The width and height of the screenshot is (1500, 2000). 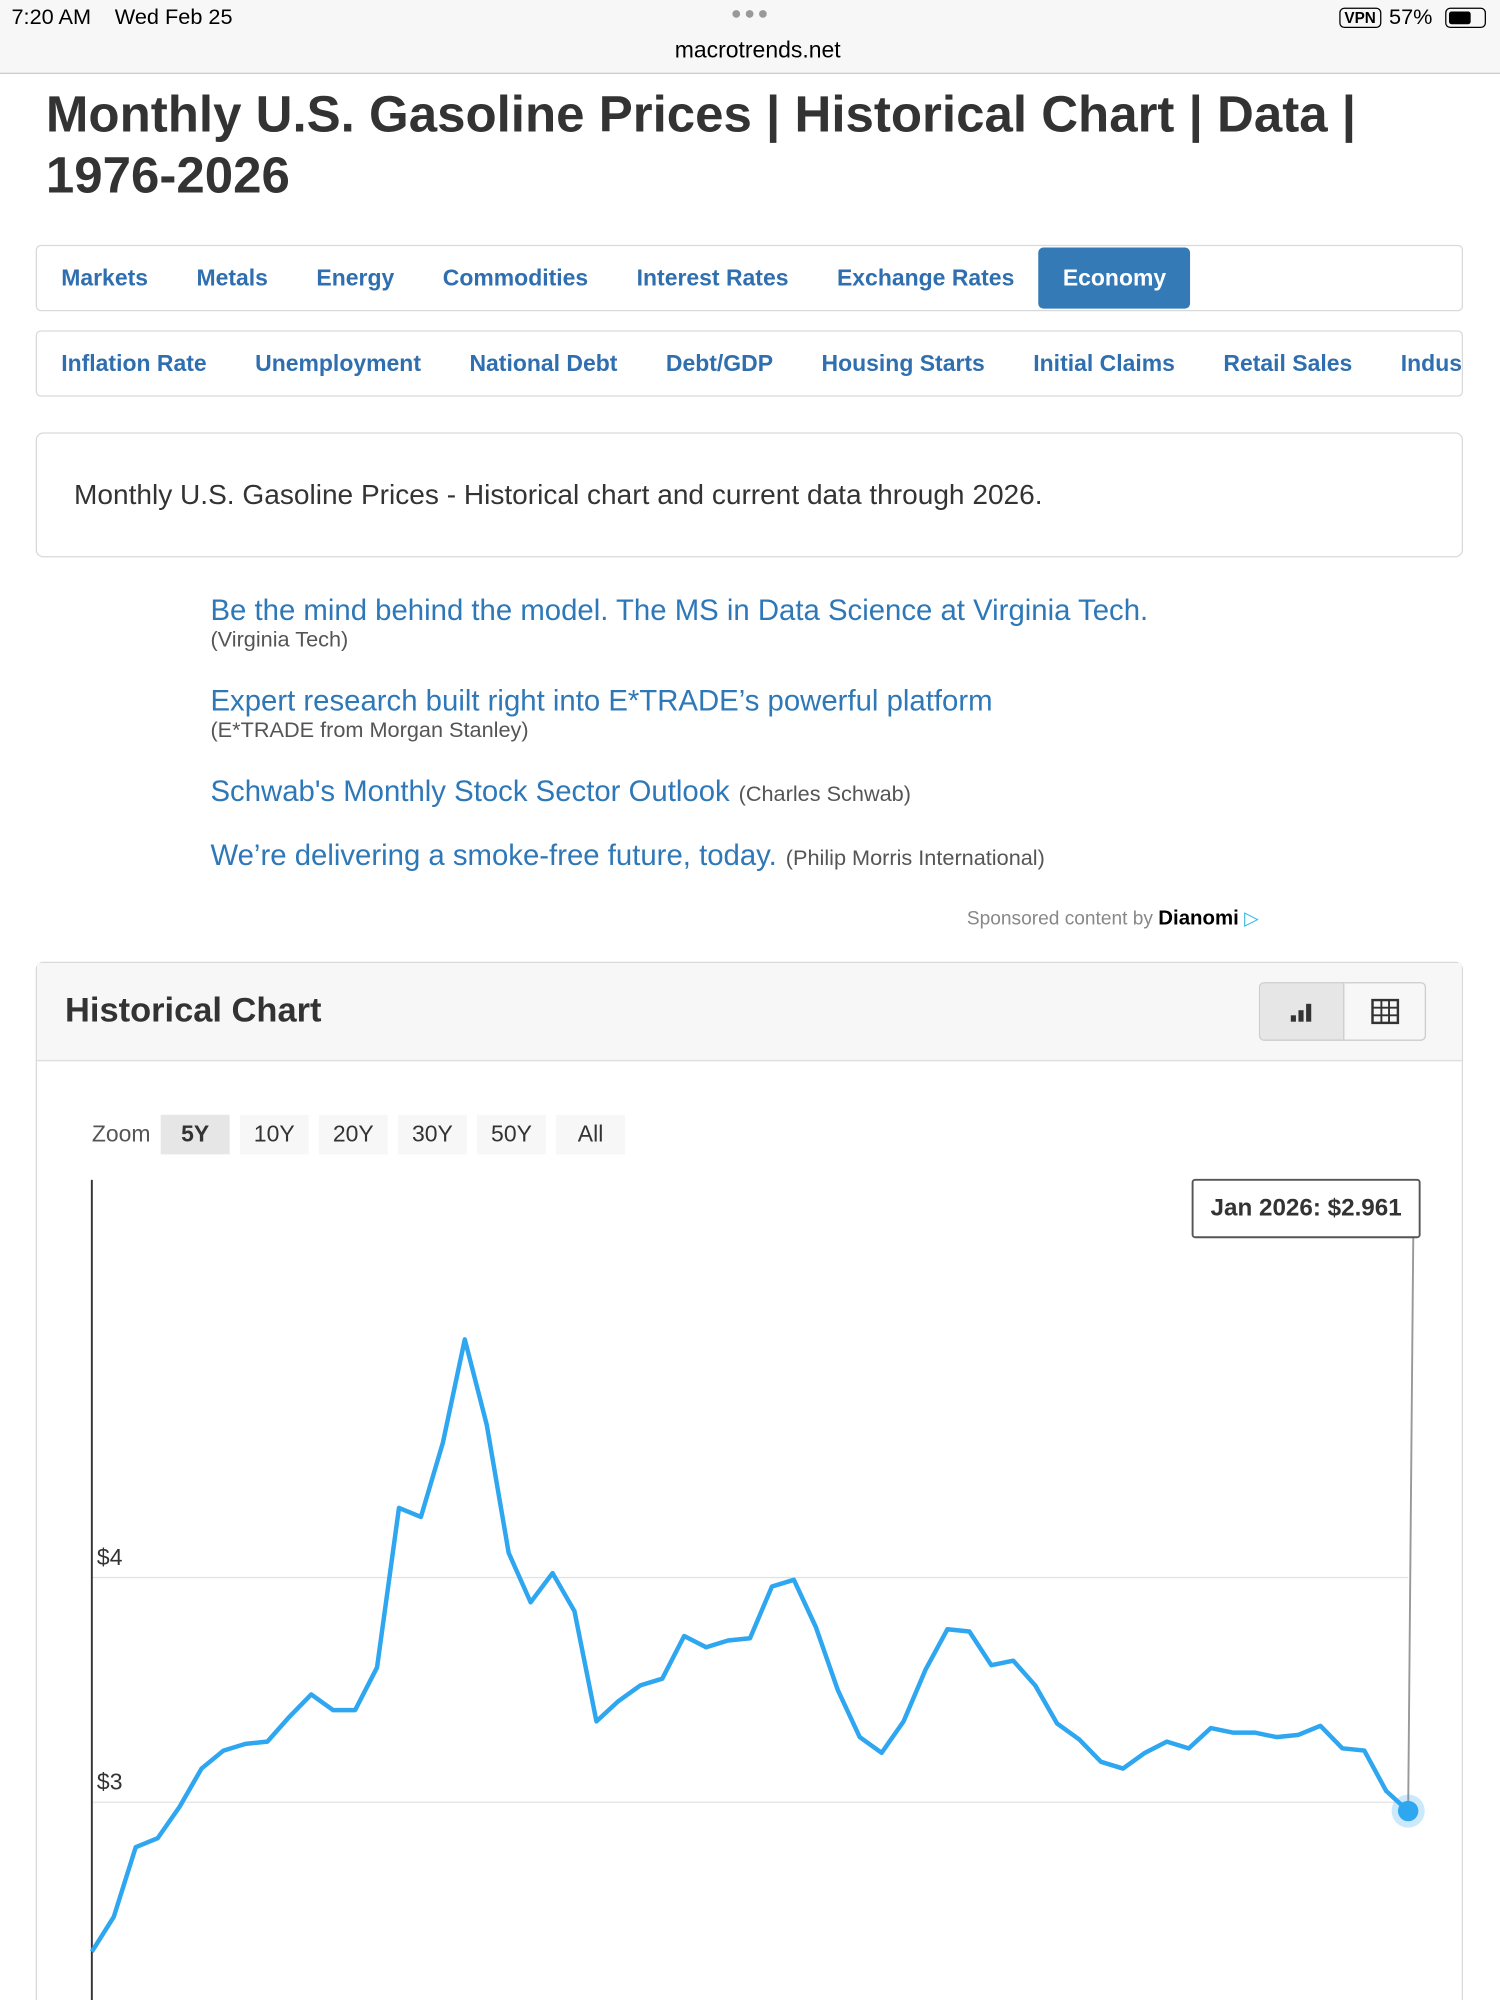 What do you see at coordinates (1198, 919) in the screenshot?
I see `sponsored-brand: Dianomi` at bounding box center [1198, 919].